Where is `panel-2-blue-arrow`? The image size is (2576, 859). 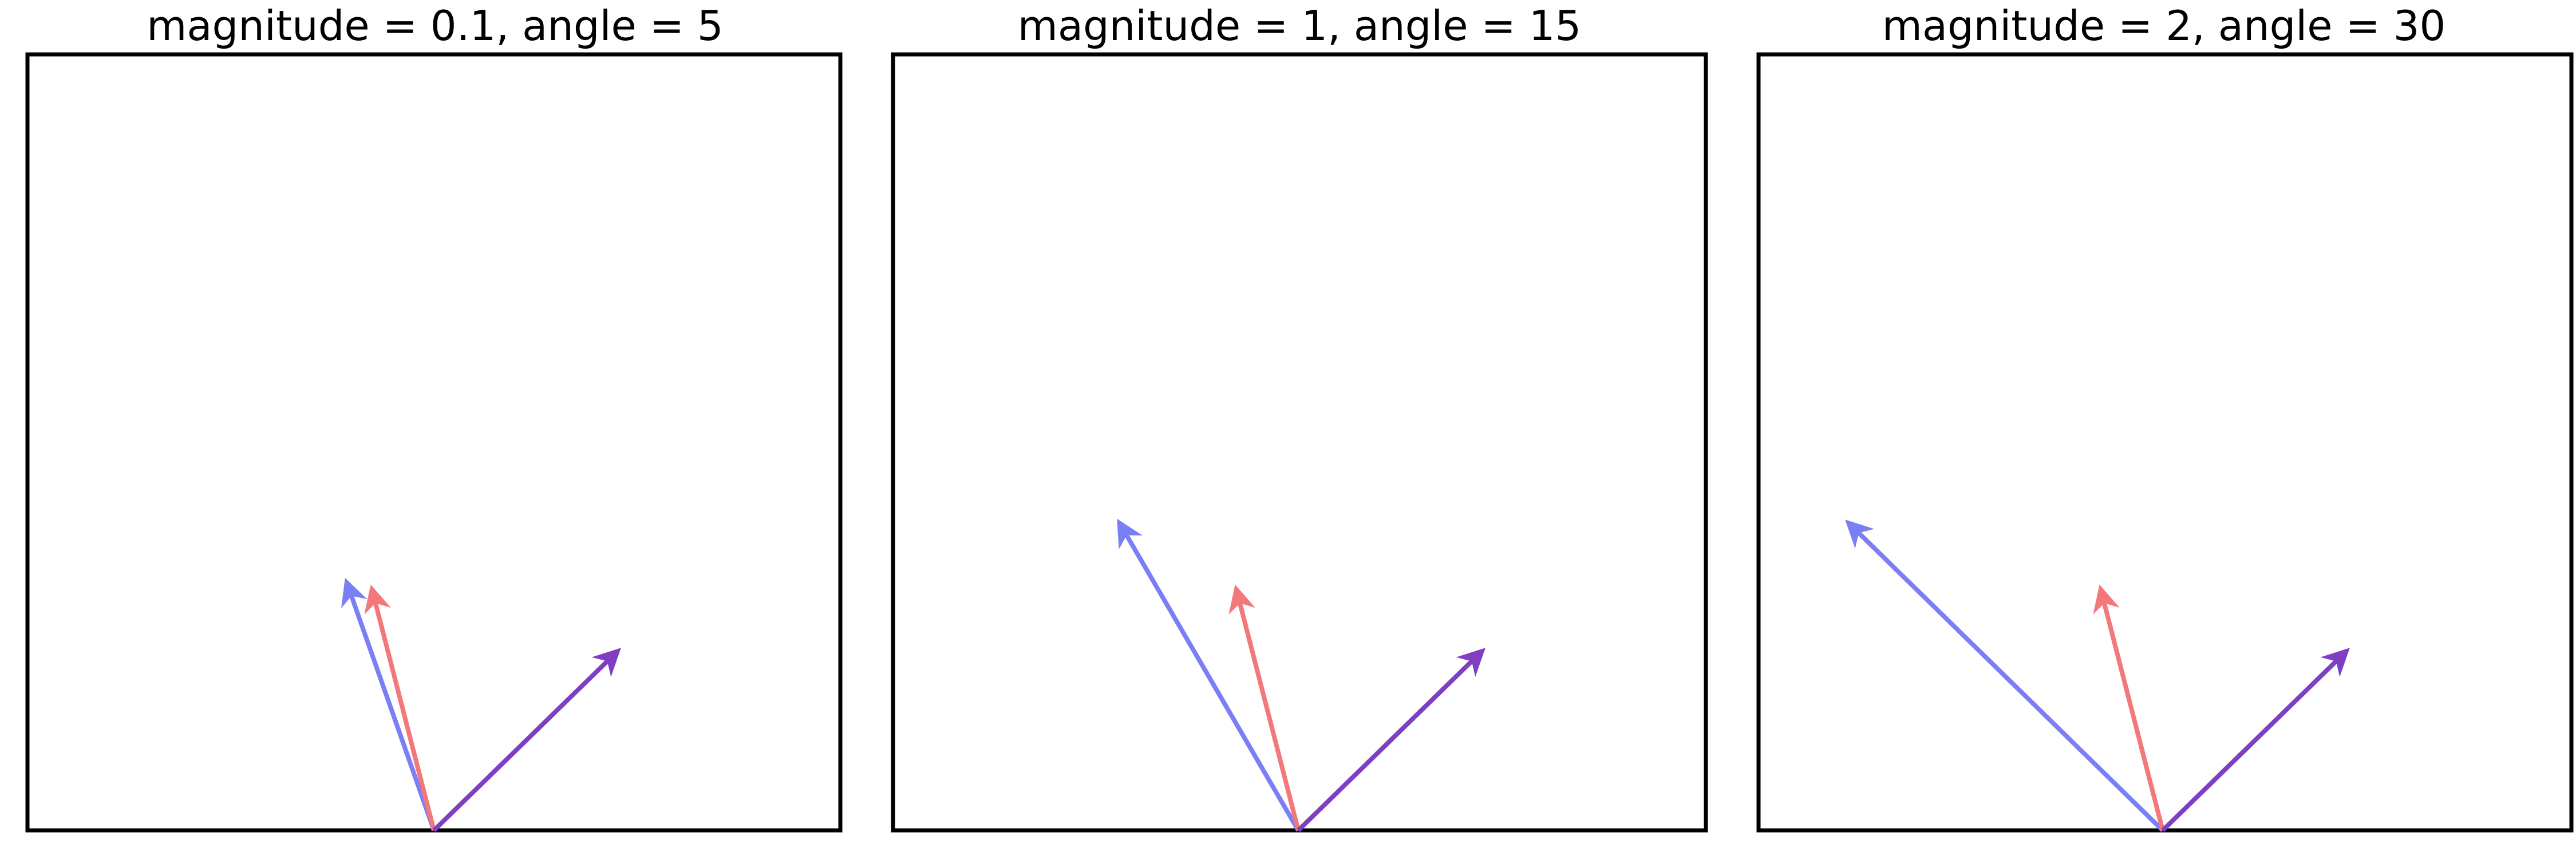
panel-2-blue-arrow is located at coordinates (1209, 675).